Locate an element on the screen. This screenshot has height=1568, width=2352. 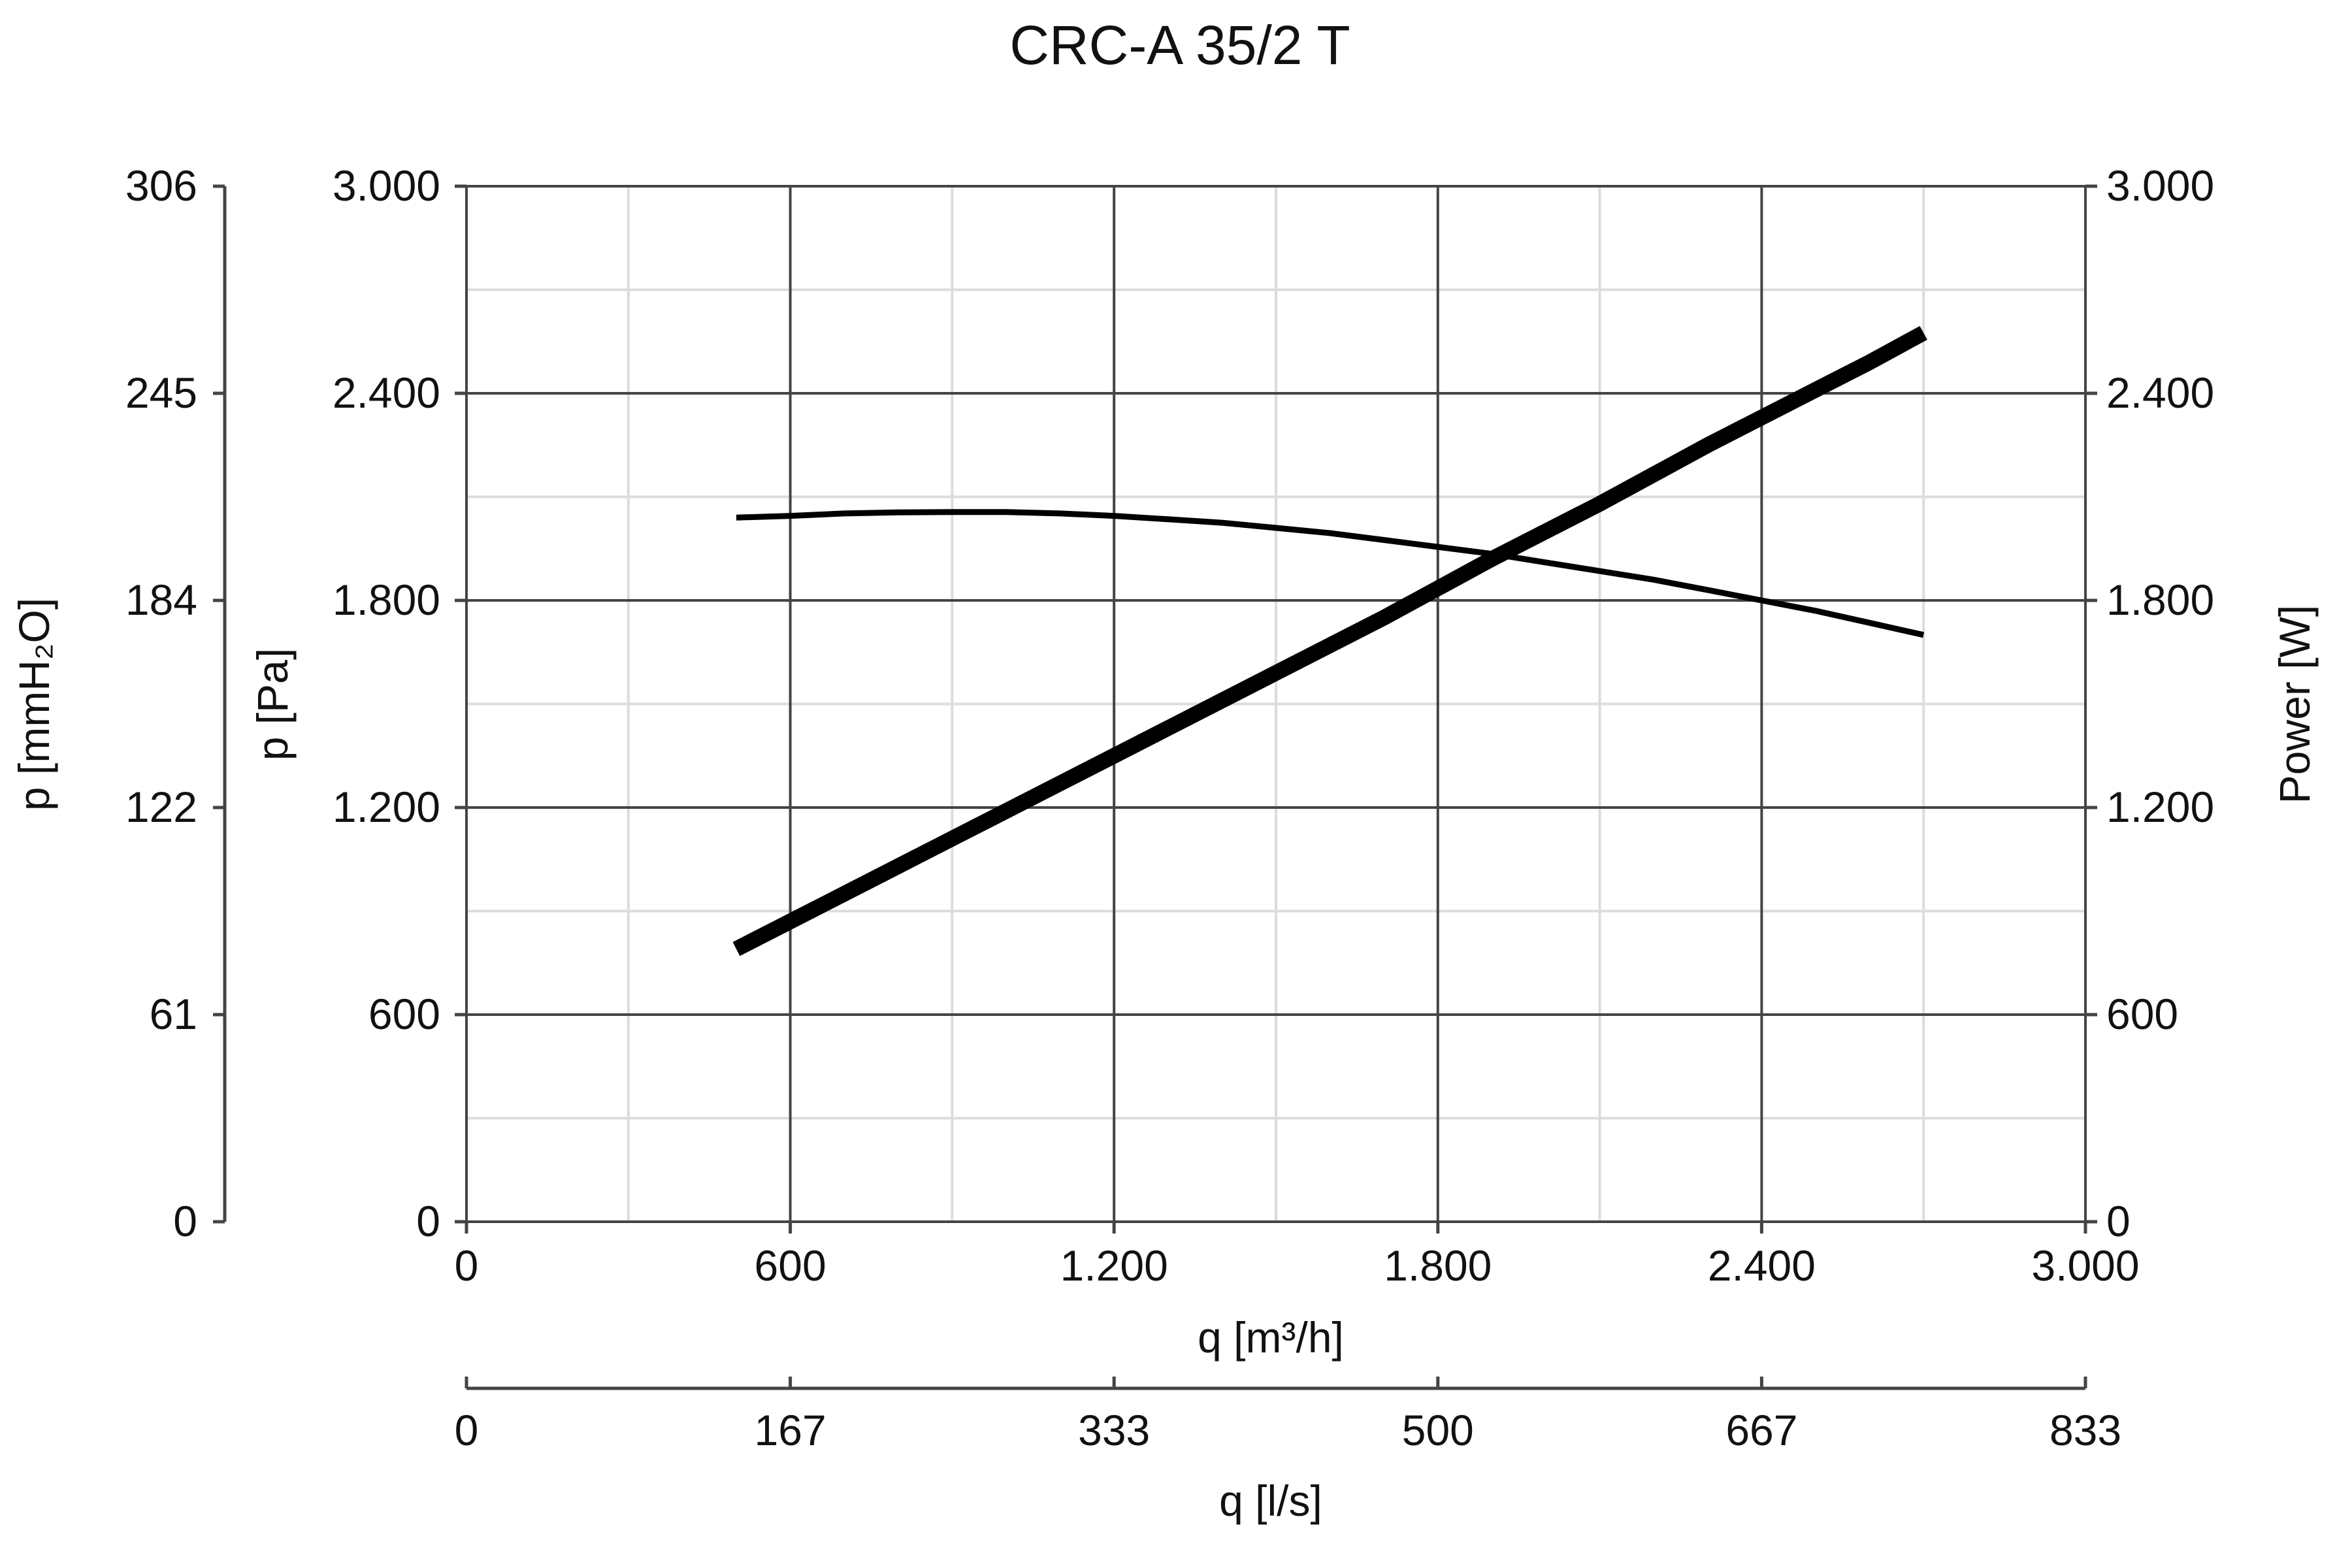
power-tick-label: 1.200 is located at coordinates (2160, 807).